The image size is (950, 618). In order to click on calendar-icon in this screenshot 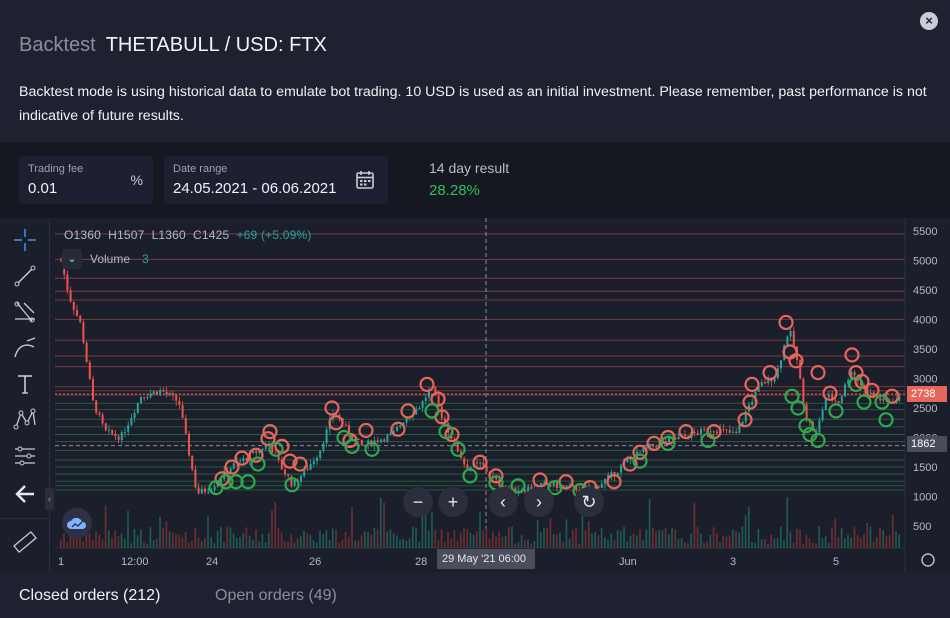, I will do `click(365, 179)`.